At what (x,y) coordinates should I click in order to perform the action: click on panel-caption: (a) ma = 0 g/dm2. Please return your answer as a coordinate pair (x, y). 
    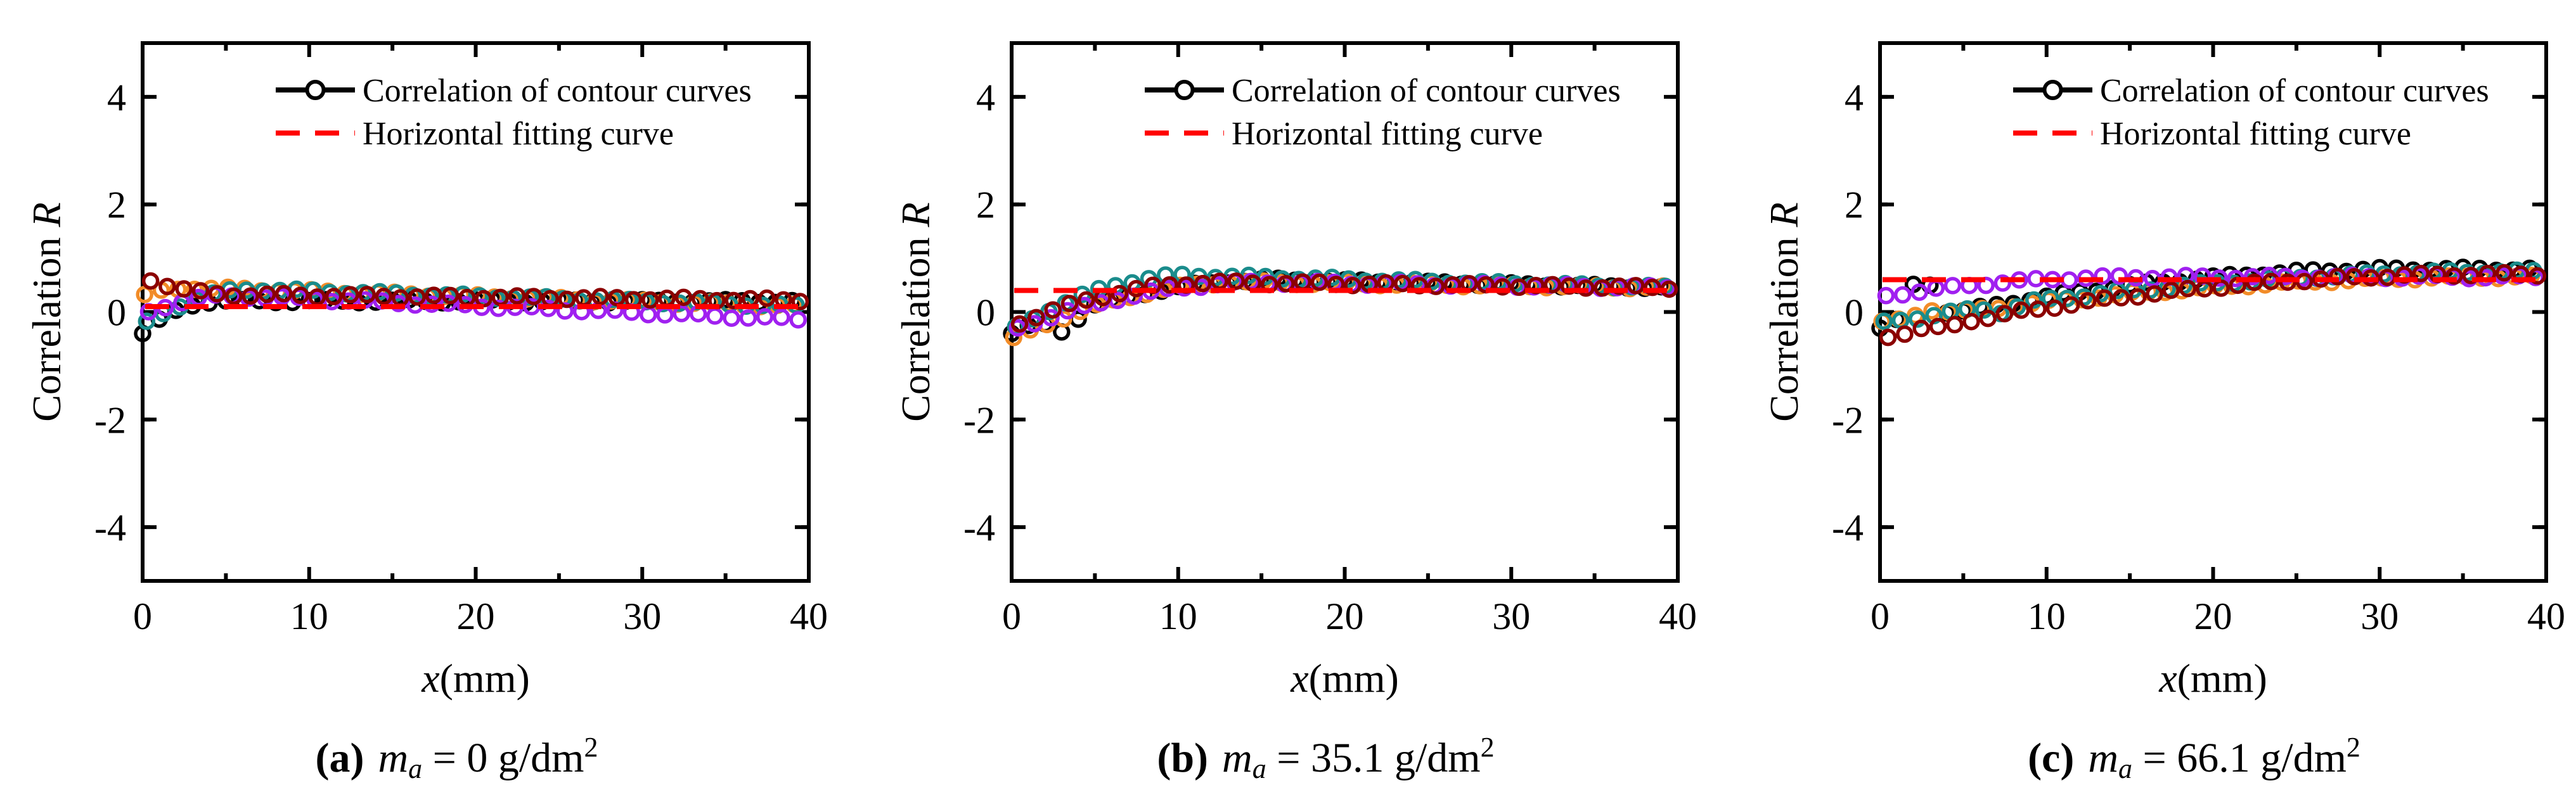
    Looking at the image, I should click on (457, 758).